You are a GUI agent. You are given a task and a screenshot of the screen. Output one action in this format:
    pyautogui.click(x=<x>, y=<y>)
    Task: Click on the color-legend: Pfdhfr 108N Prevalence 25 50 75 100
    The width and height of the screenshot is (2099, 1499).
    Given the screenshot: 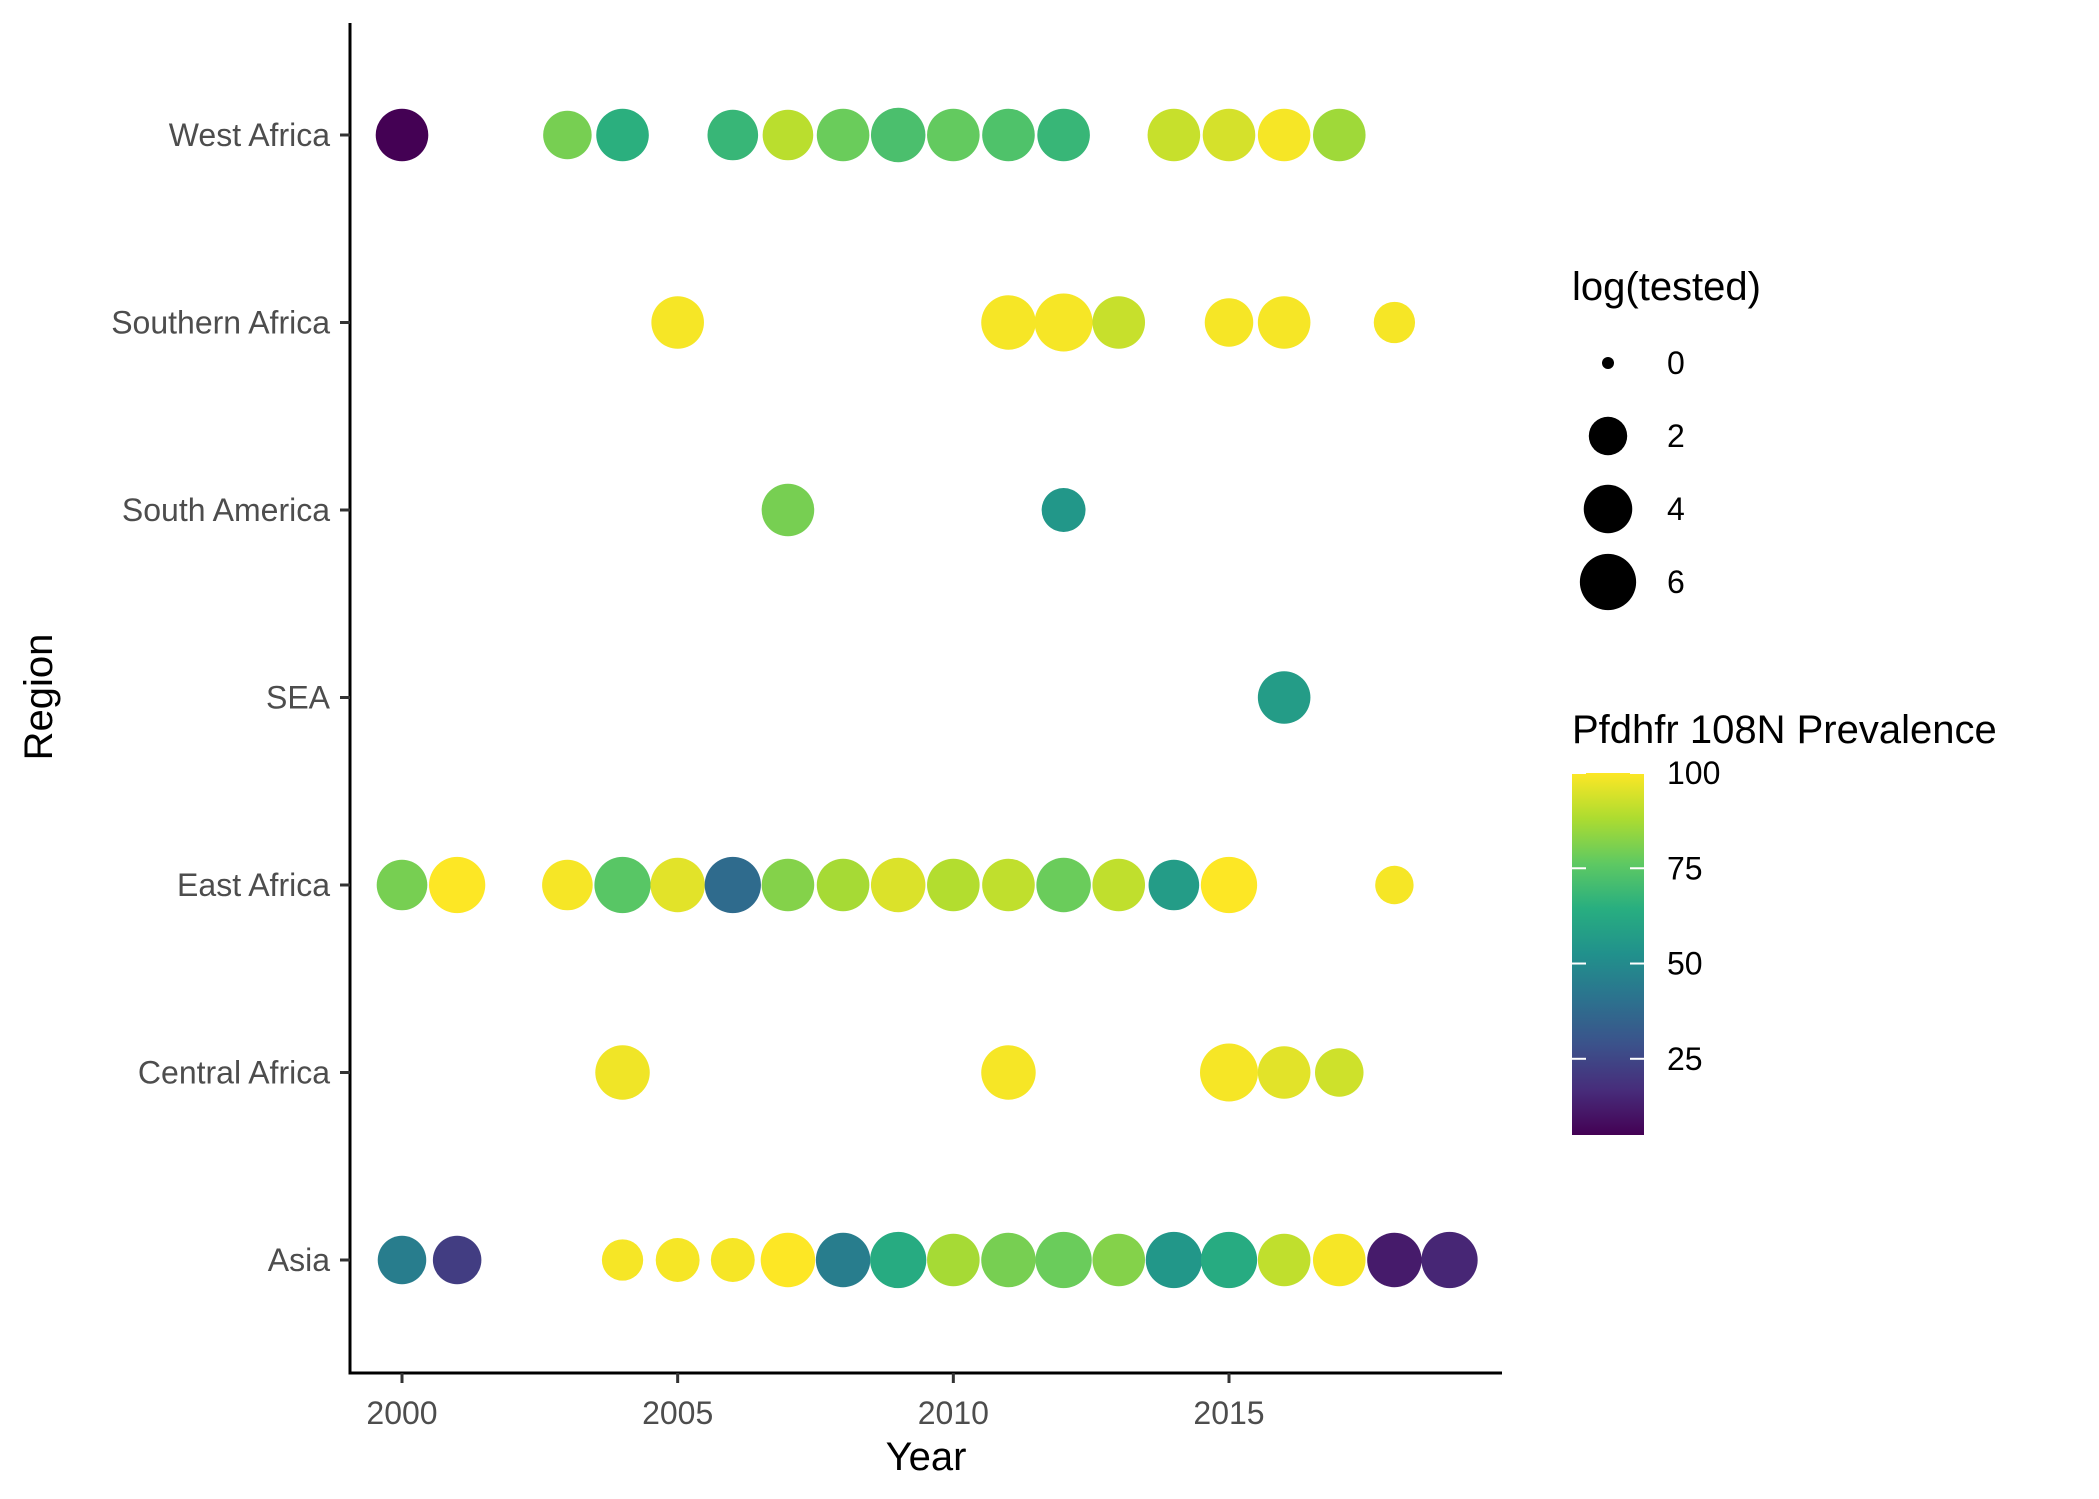 What is the action you would take?
    pyautogui.click(x=1784, y=921)
    